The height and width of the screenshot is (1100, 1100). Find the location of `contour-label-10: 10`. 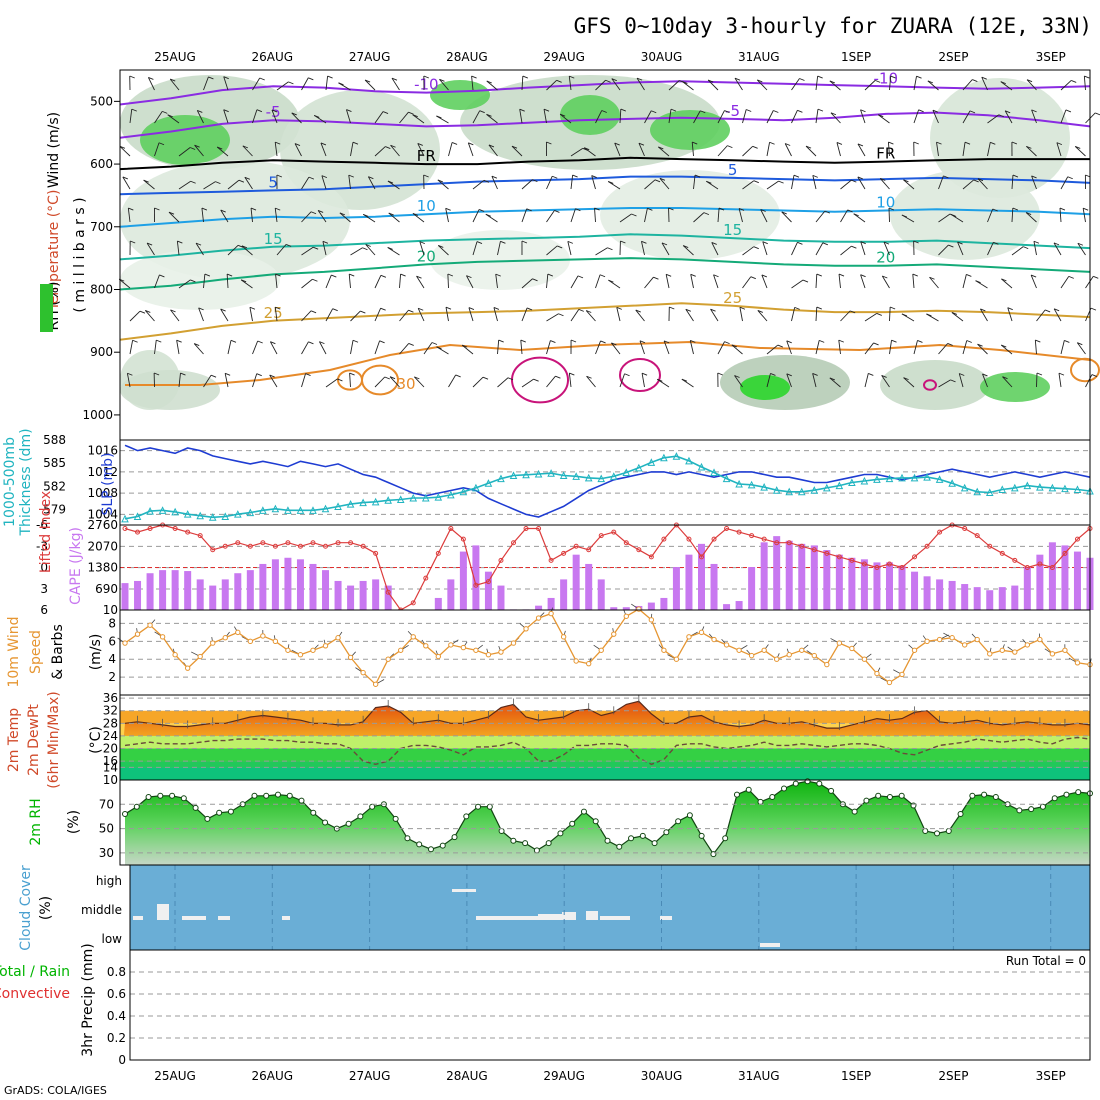

contour-label-10: 10 is located at coordinates (426, 206).